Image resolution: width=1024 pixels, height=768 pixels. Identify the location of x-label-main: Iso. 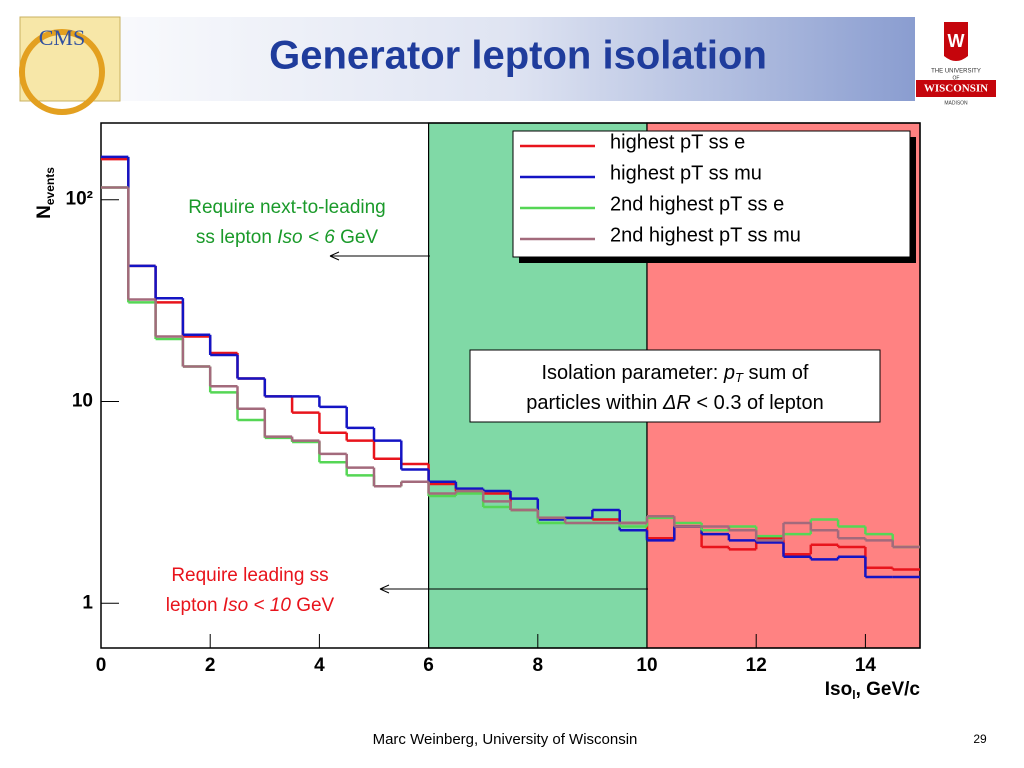
(838, 689).